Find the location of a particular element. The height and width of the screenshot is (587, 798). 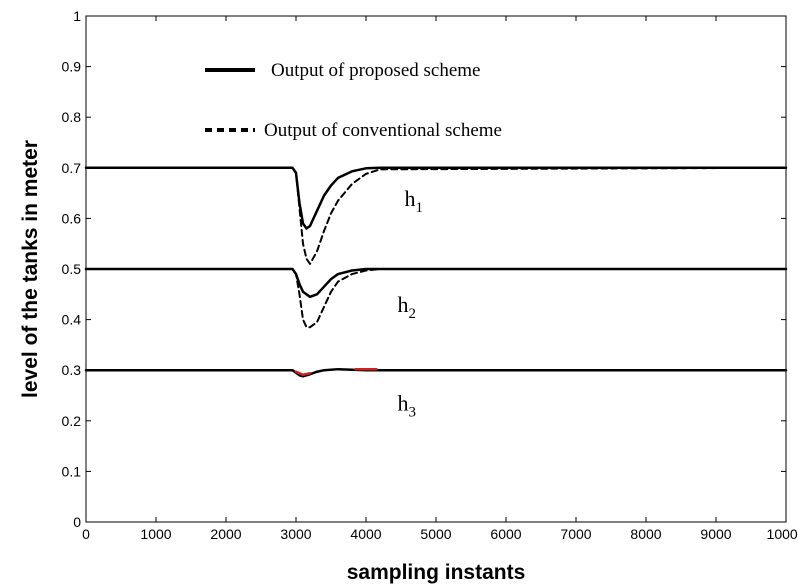

y-axis-title: level of the tanks in meter is located at coordinates (30, 269).